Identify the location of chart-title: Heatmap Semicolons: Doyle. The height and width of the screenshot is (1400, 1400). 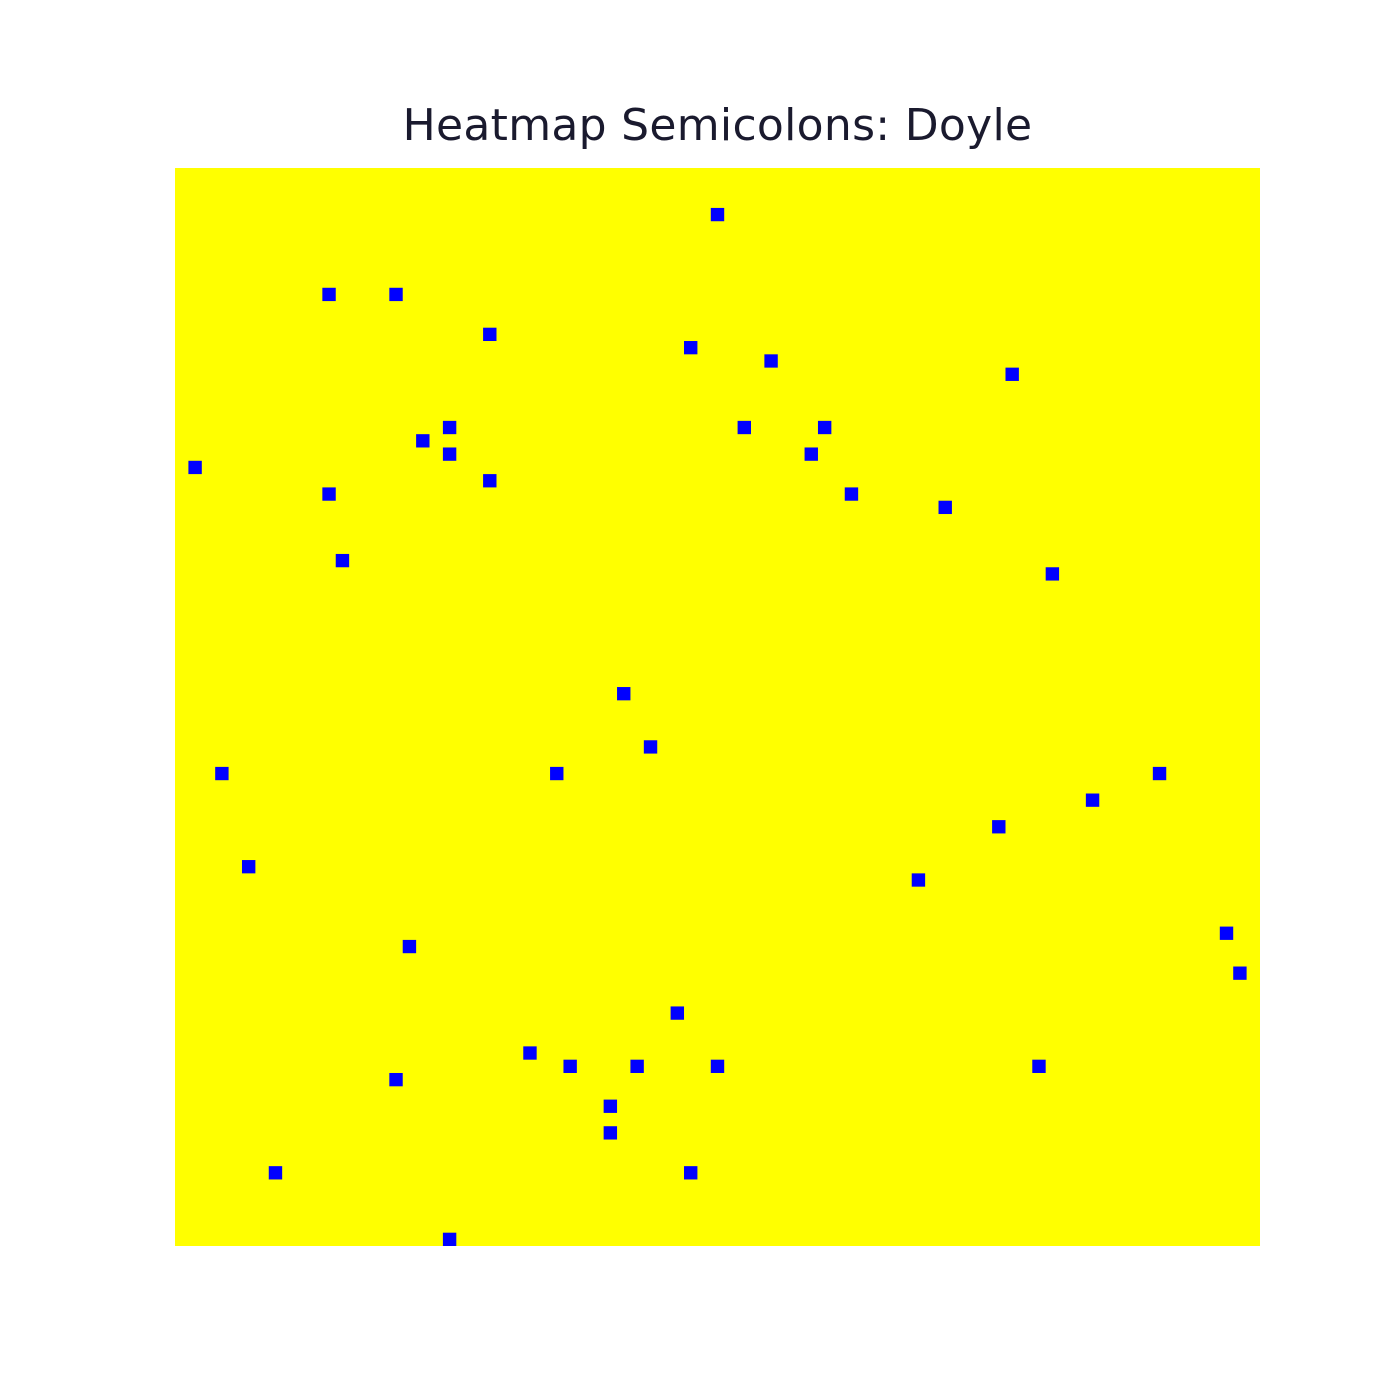
(717, 125).